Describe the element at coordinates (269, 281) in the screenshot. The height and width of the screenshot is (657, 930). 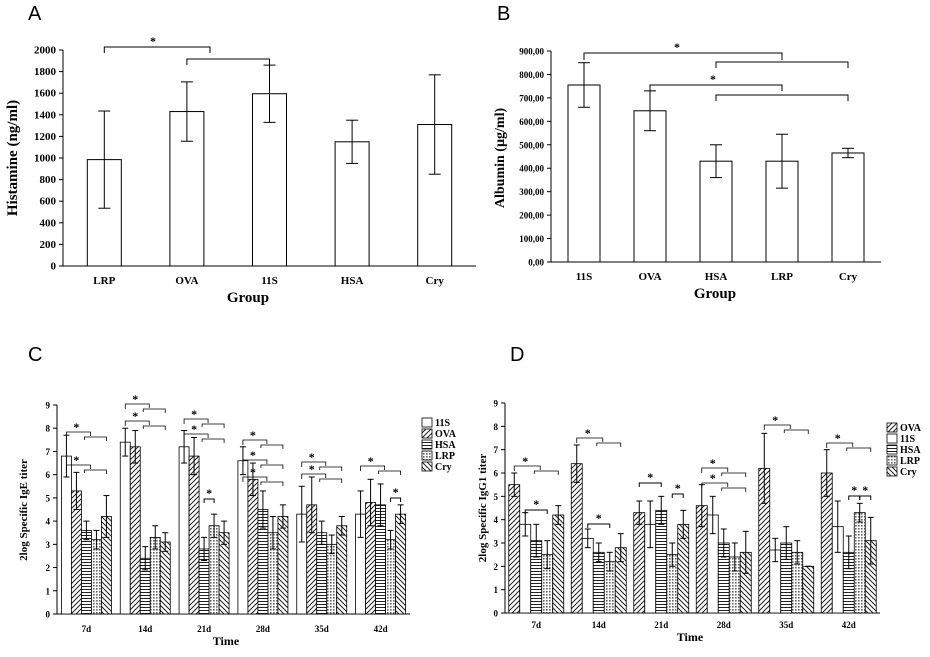
I see `x-tick-label: 11S` at that location.